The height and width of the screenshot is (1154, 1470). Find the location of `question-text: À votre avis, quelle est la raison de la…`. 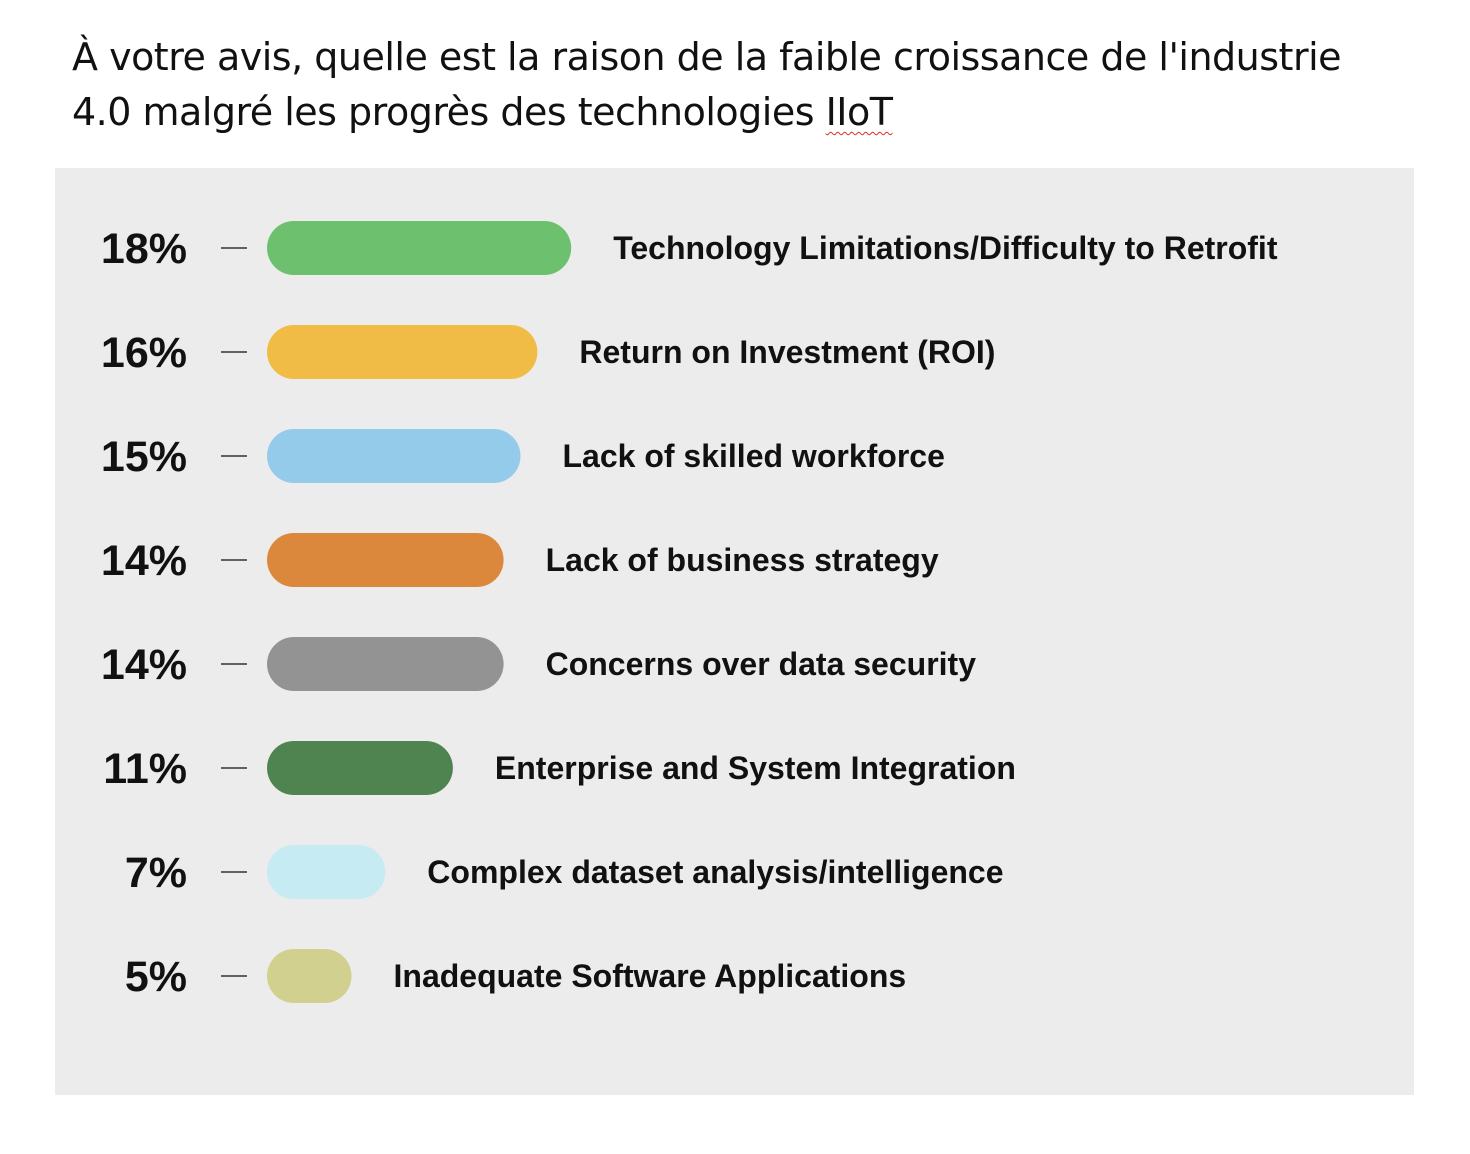

question-text: À votre avis, quelle est la raison de la… is located at coordinates (737, 85).